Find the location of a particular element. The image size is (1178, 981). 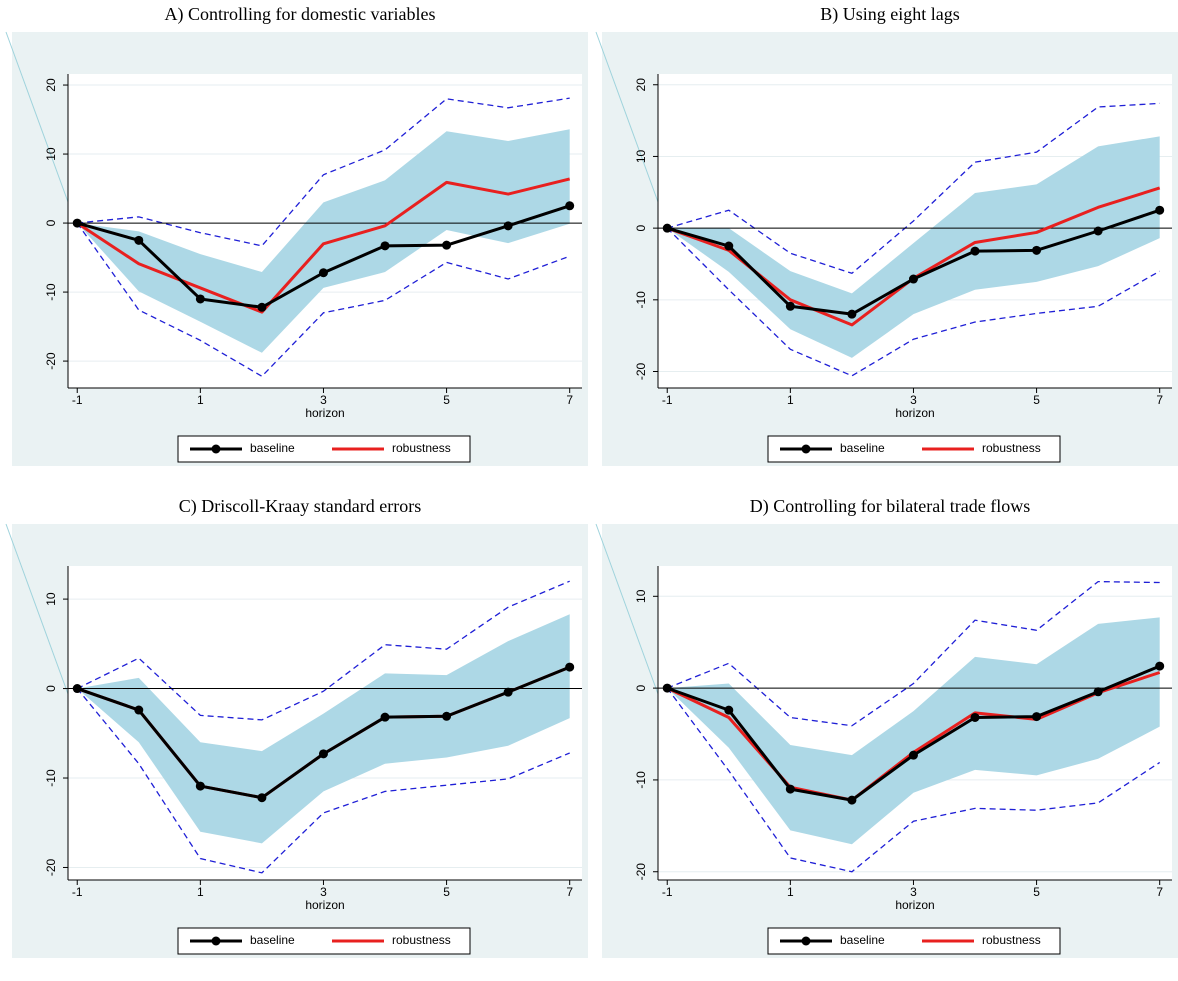

series-line is located at coordinates (323, 245).